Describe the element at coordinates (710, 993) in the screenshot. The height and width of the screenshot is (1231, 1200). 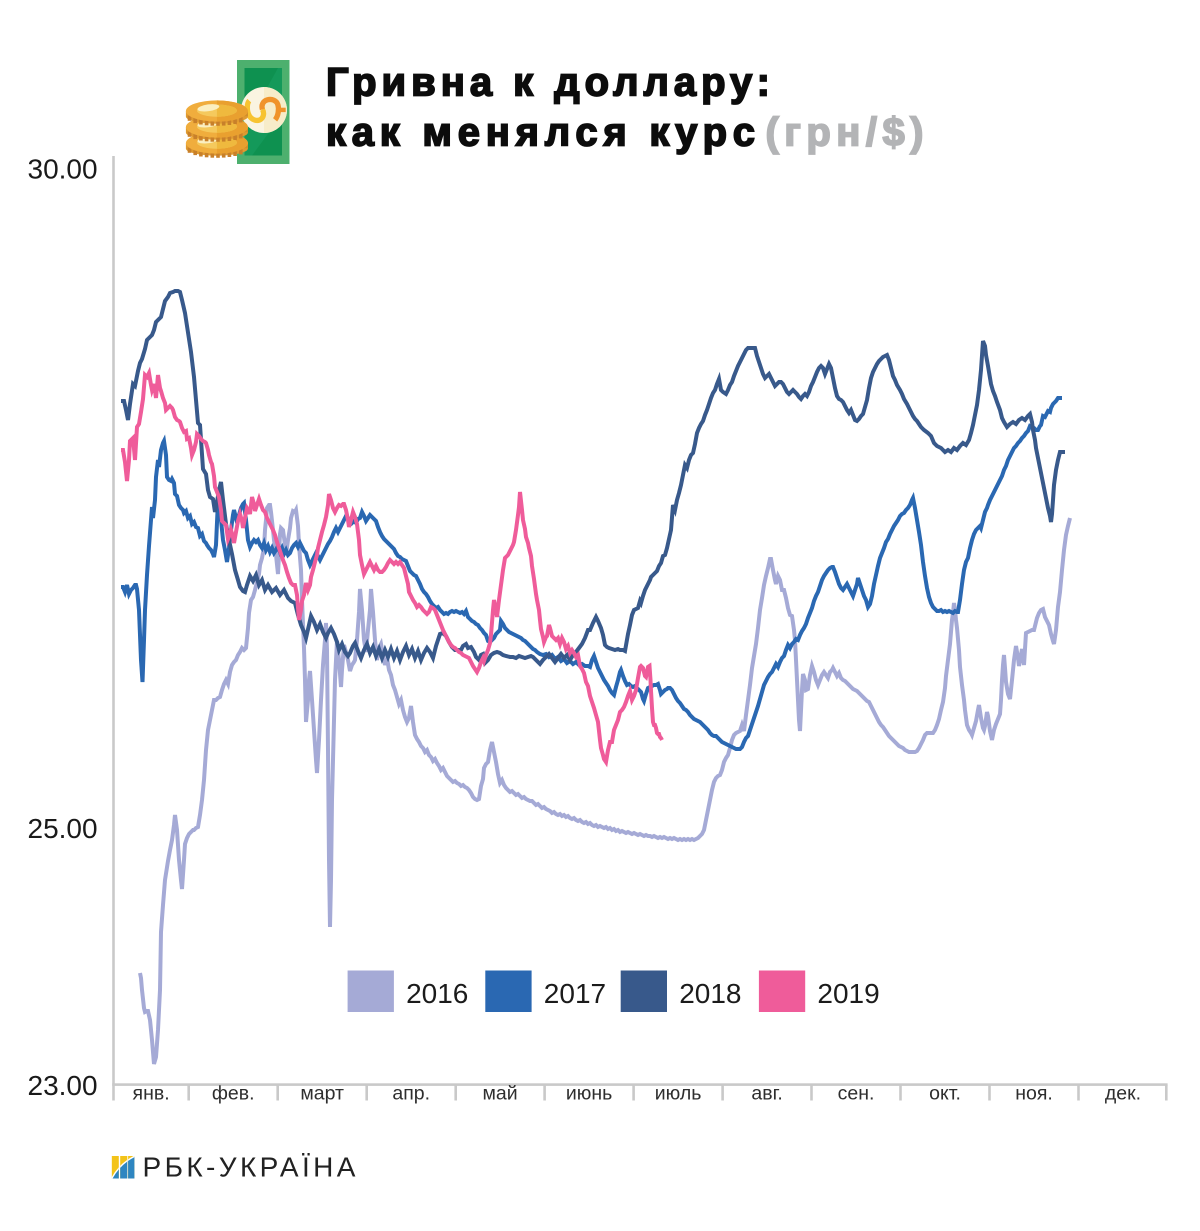
I see `svg-text: 2018` at that location.